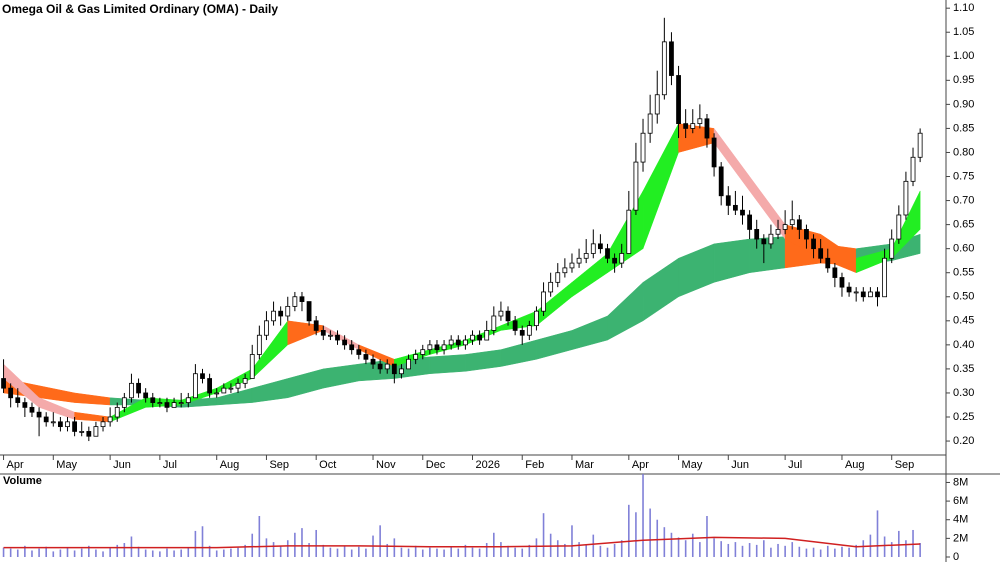 The height and width of the screenshot is (562, 1000). What do you see at coordinates (963, 104) in the screenshot?
I see `y-tick-label: 0.90` at bounding box center [963, 104].